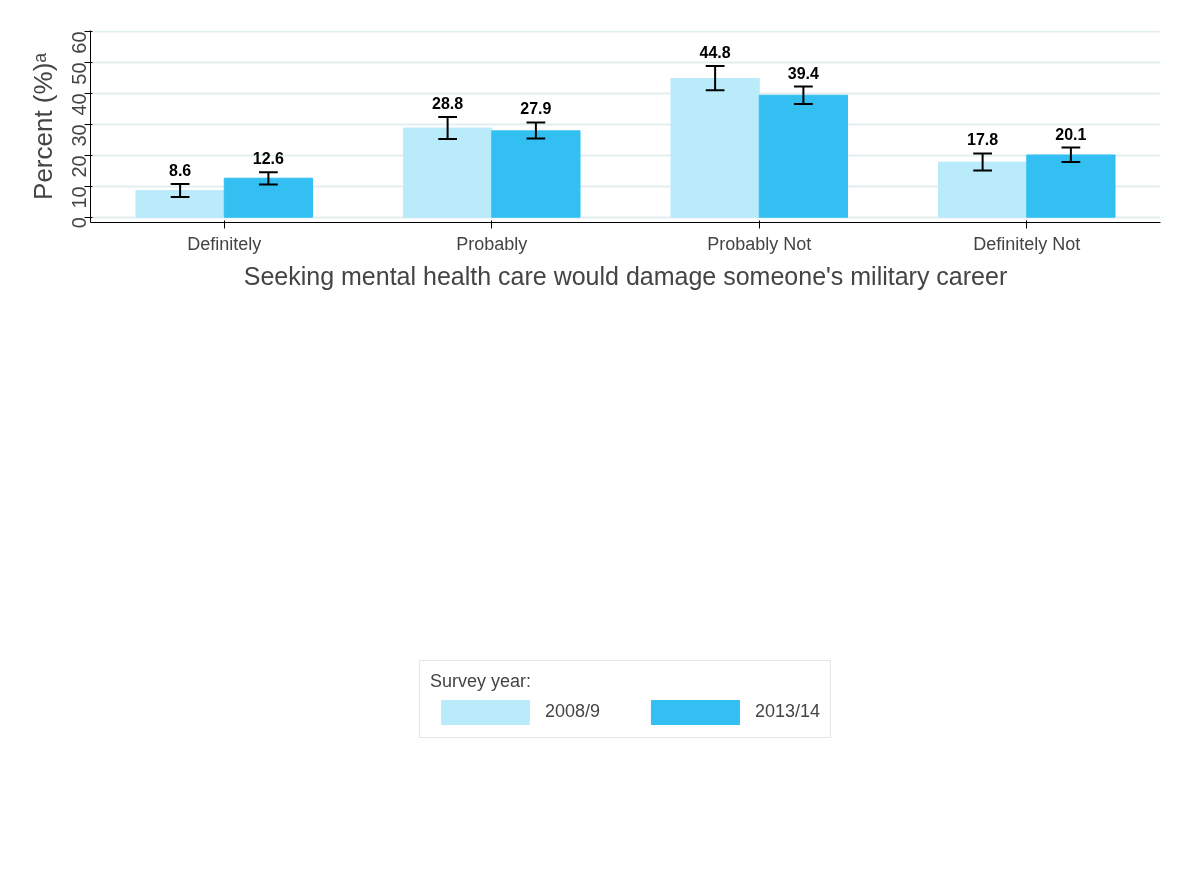 This screenshot has width=1204, height=874. What do you see at coordinates (787, 711) in the screenshot?
I see `legend-label: 2013/14` at bounding box center [787, 711].